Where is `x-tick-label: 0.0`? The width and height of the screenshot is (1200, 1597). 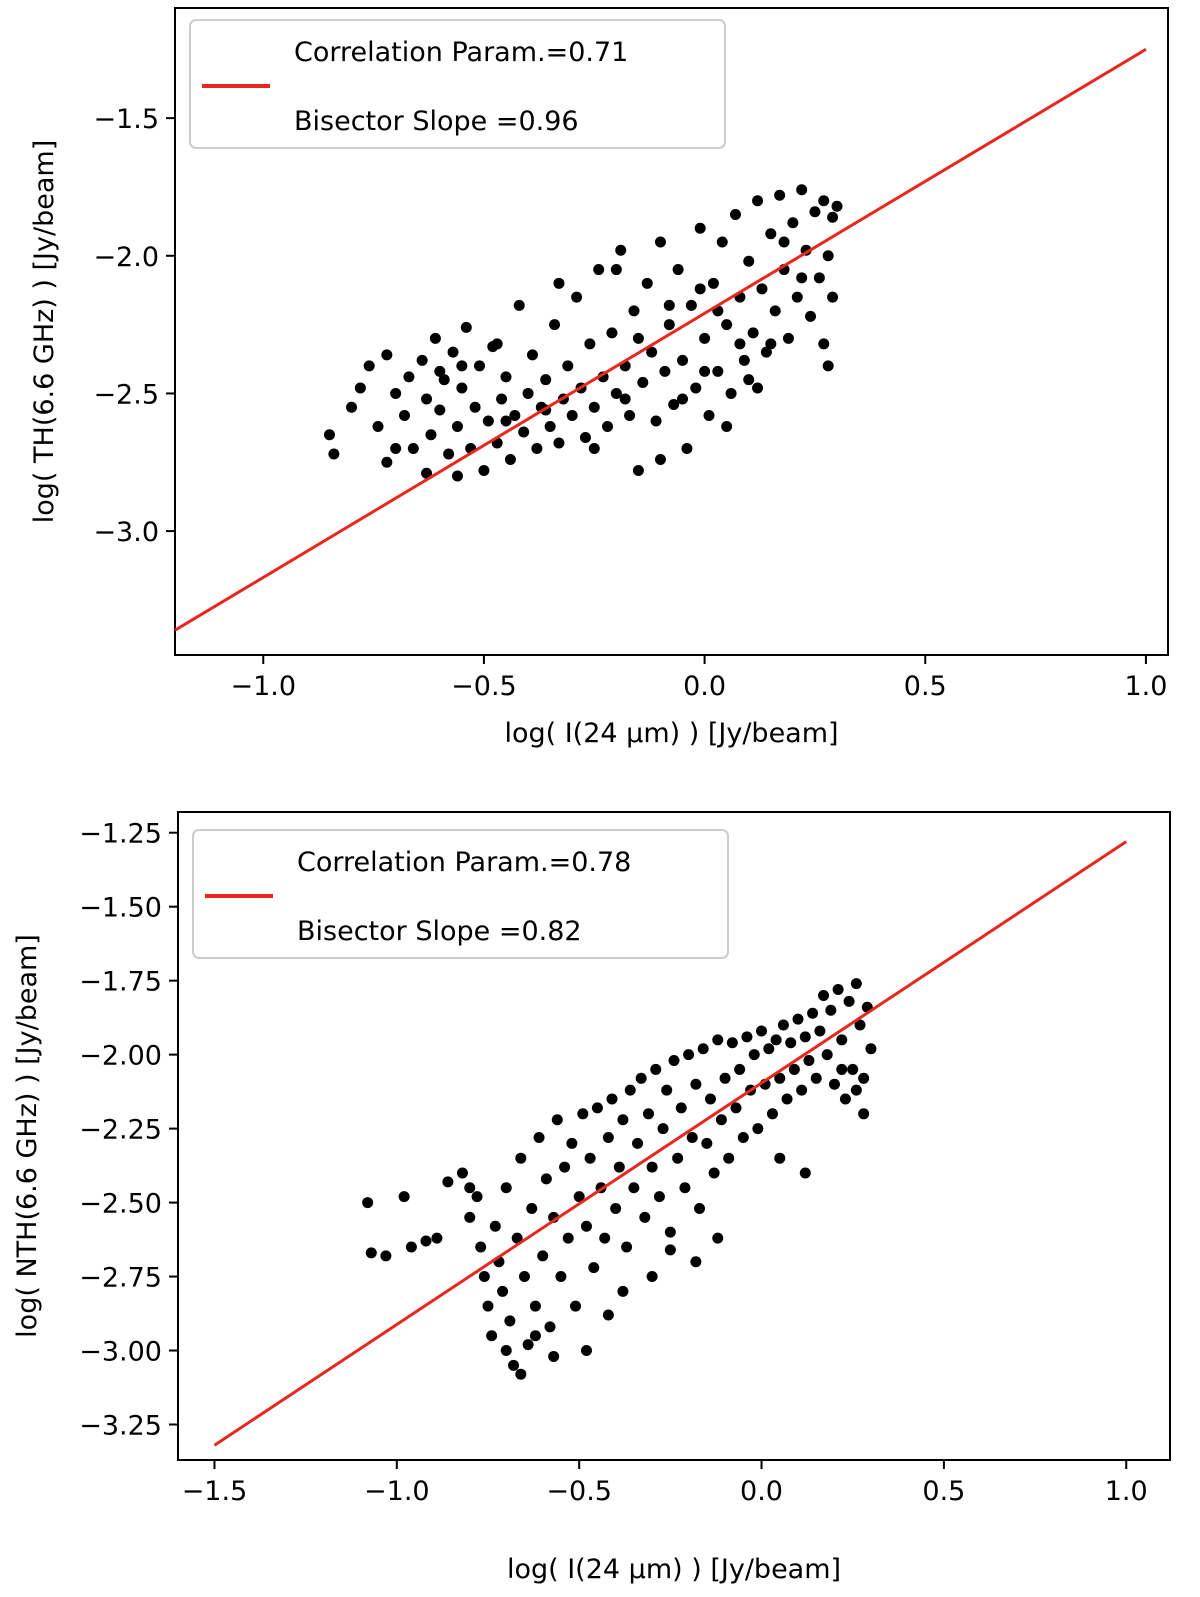 x-tick-label: 0.0 is located at coordinates (761, 1491).